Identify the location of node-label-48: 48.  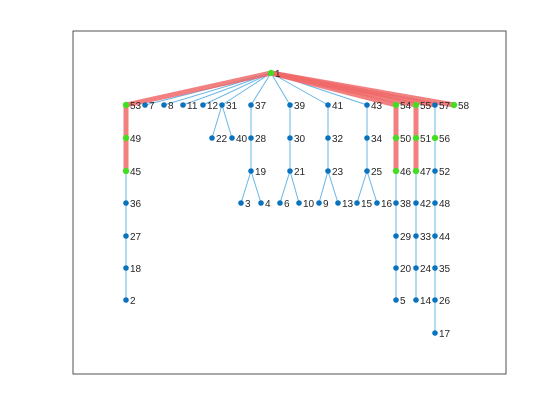
(445, 204).